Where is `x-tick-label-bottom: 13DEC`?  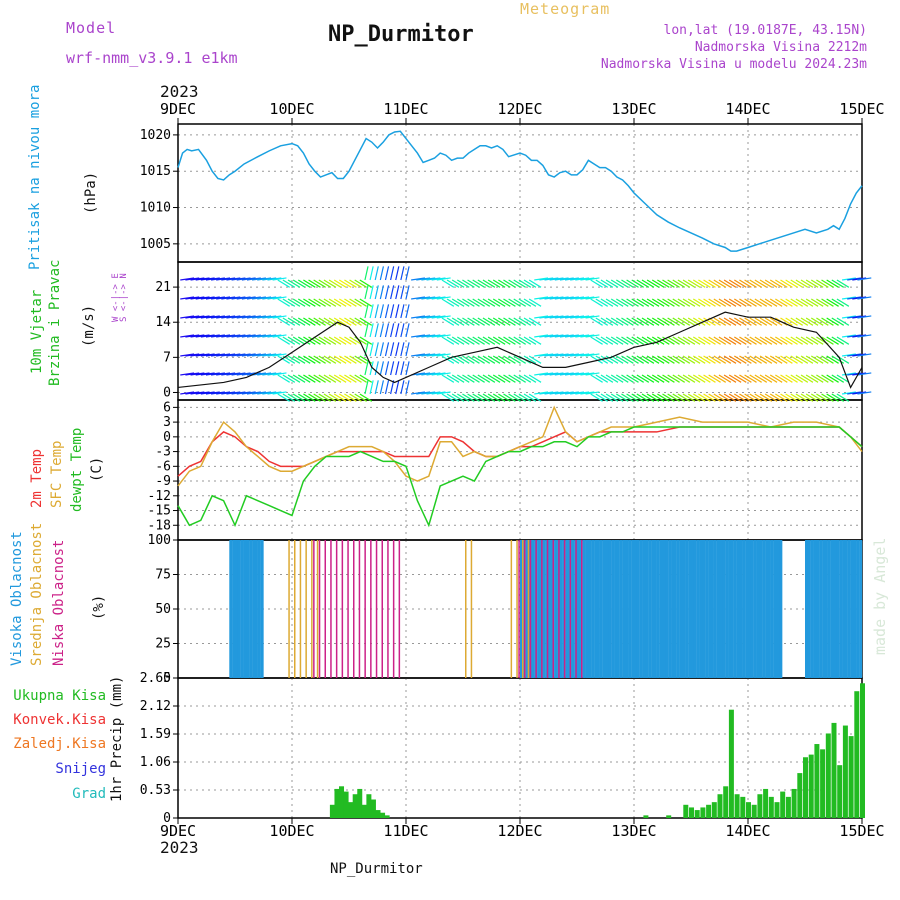
x-tick-label-bottom: 13DEC is located at coordinates (633, 831).